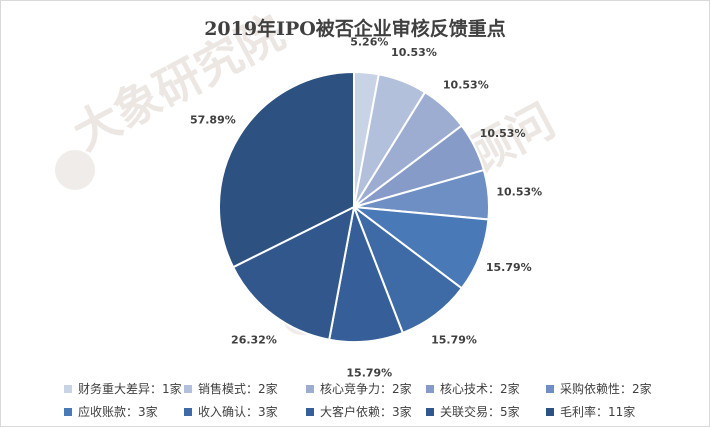 The width and height of the screenshot is (710, 427). Describe the element at coordinates (598, 412) in the screenshot. I see `legend-label: 毛利率：11家` at that location.